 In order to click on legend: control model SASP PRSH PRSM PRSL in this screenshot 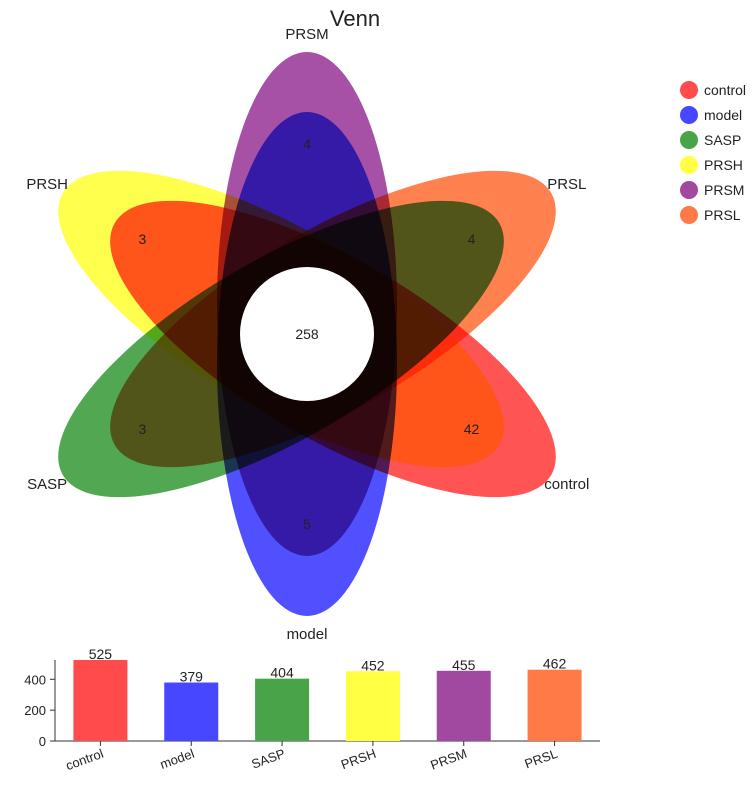, I will do `click(713, 152)`.